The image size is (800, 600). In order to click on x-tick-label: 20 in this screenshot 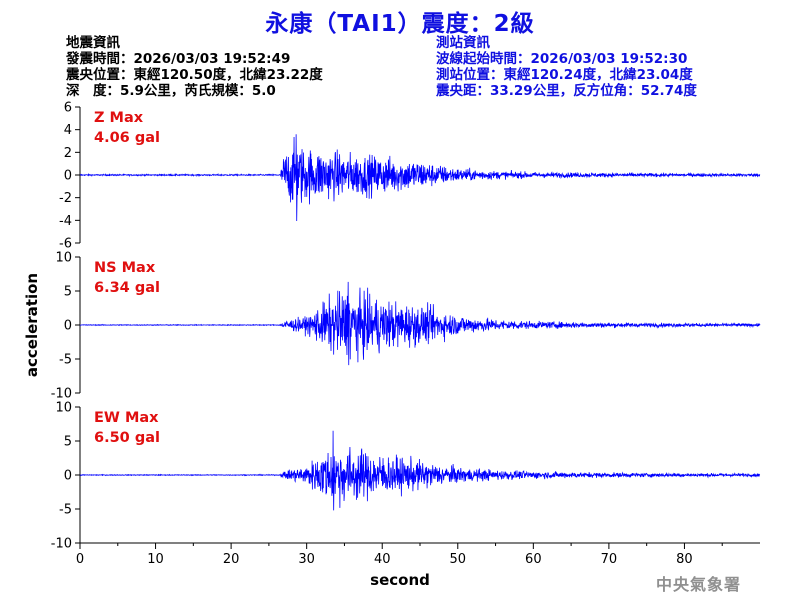, I will do `click(231, 559)`.